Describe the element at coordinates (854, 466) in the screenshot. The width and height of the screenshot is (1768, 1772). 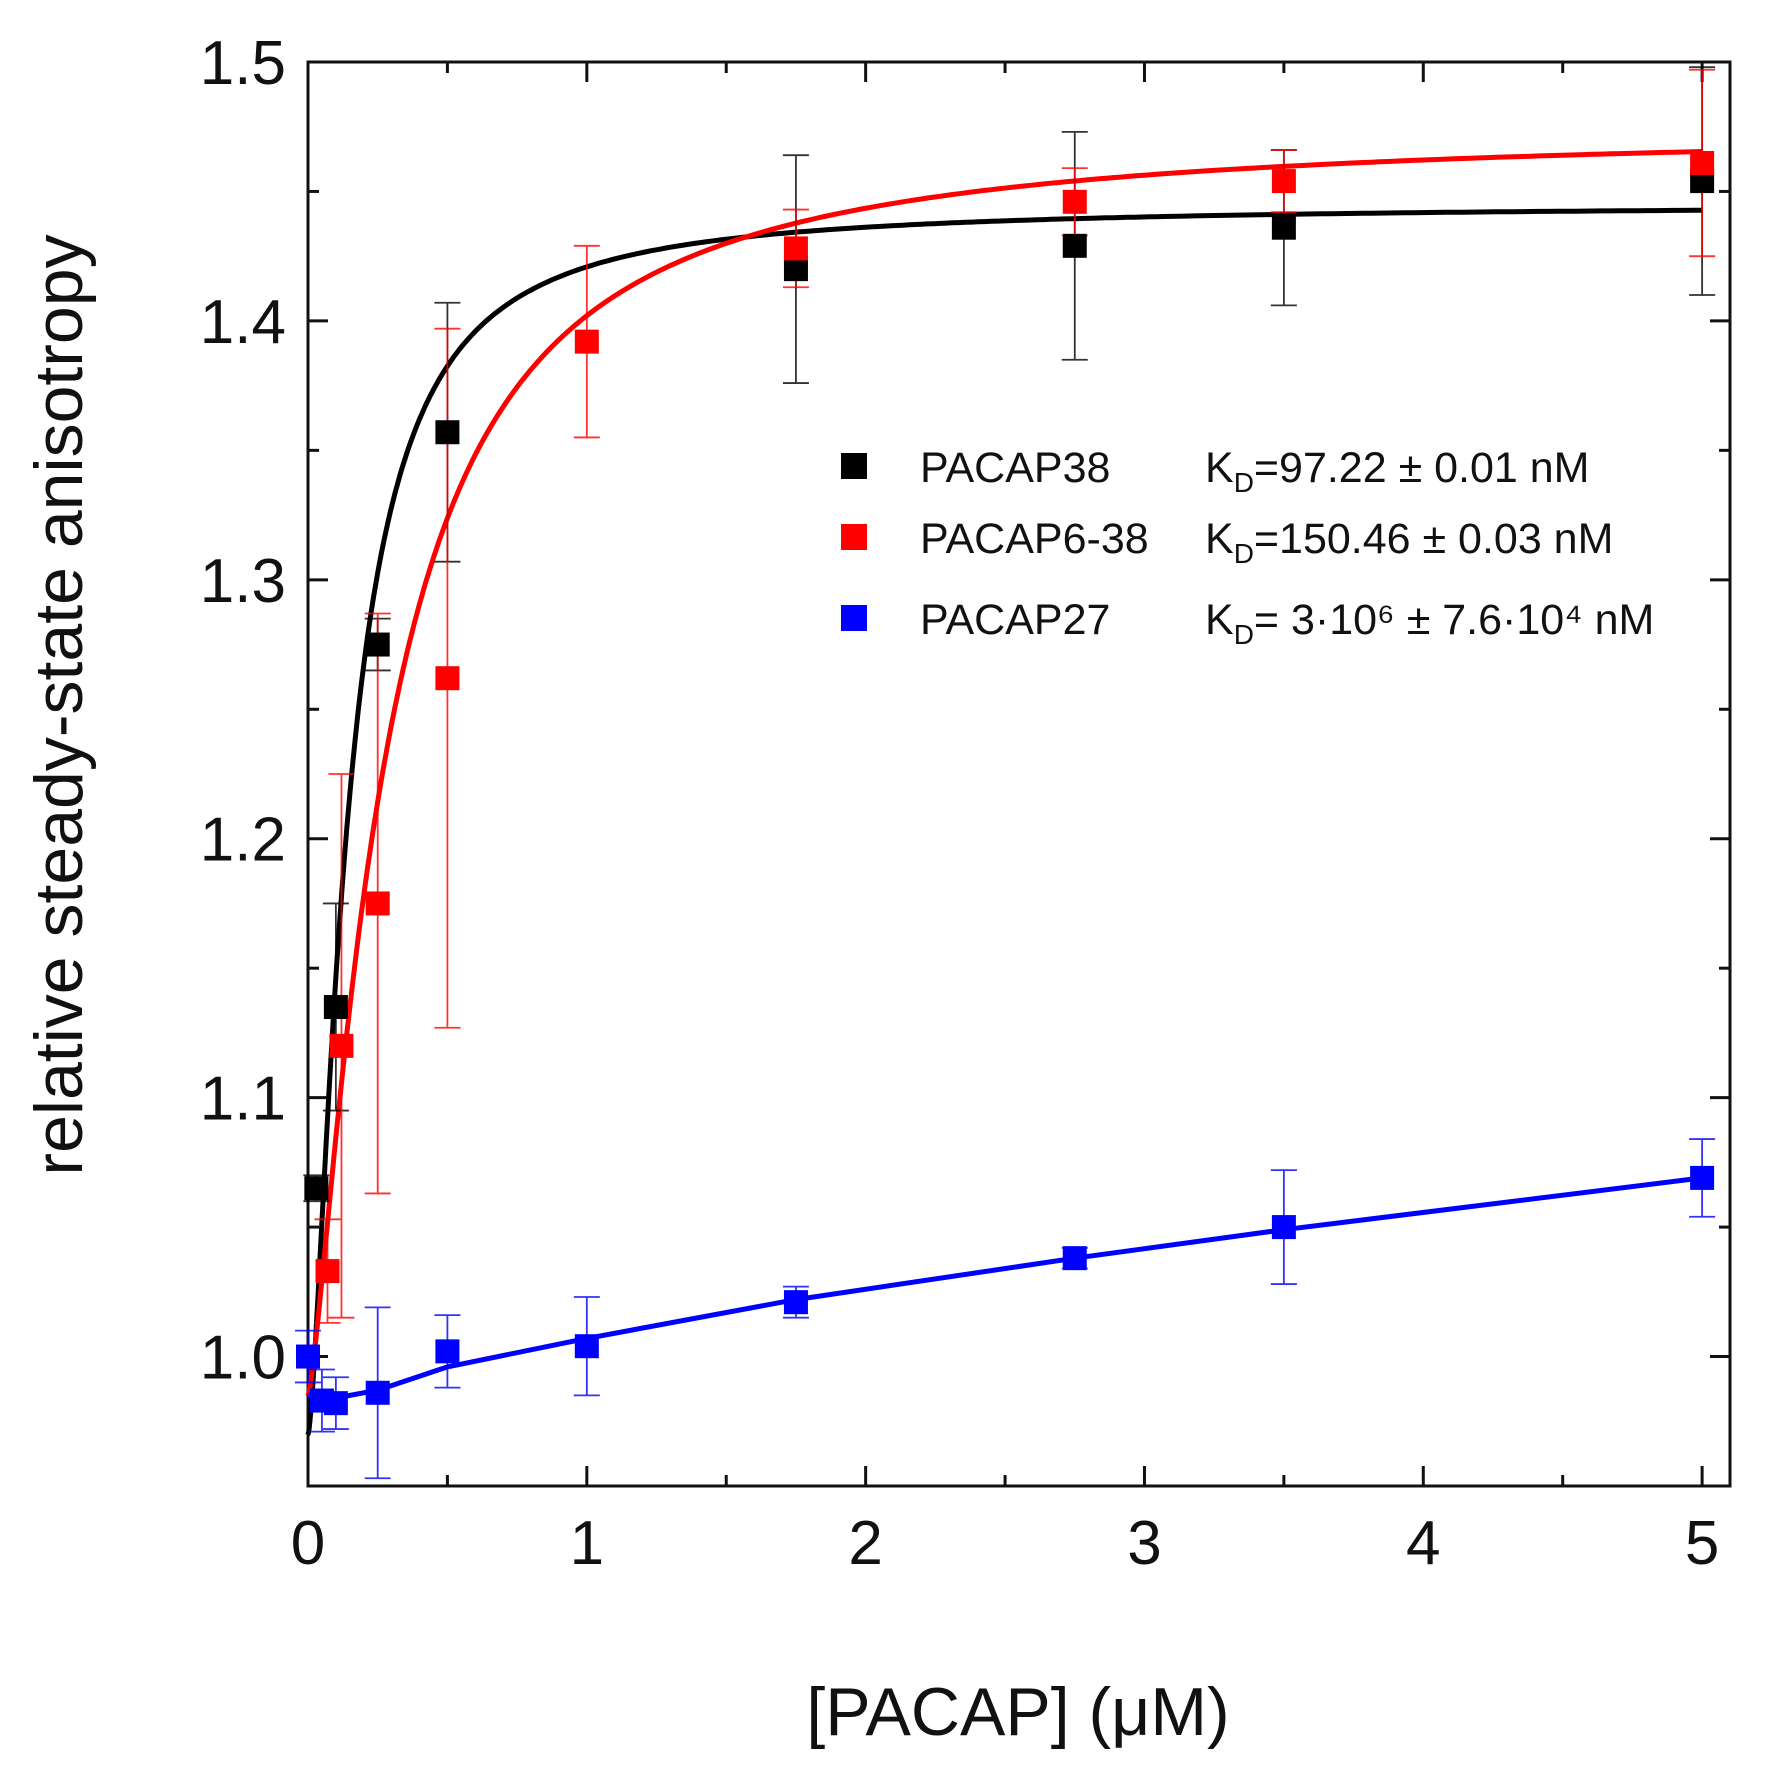
I see `legend-marker-pacap38` at that location.